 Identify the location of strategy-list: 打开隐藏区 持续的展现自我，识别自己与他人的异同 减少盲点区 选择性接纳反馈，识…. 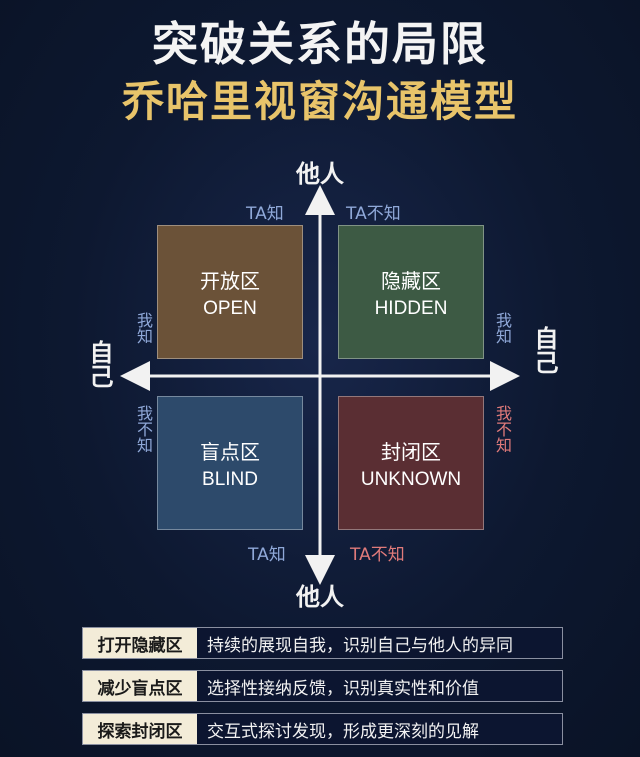
(322, 691).